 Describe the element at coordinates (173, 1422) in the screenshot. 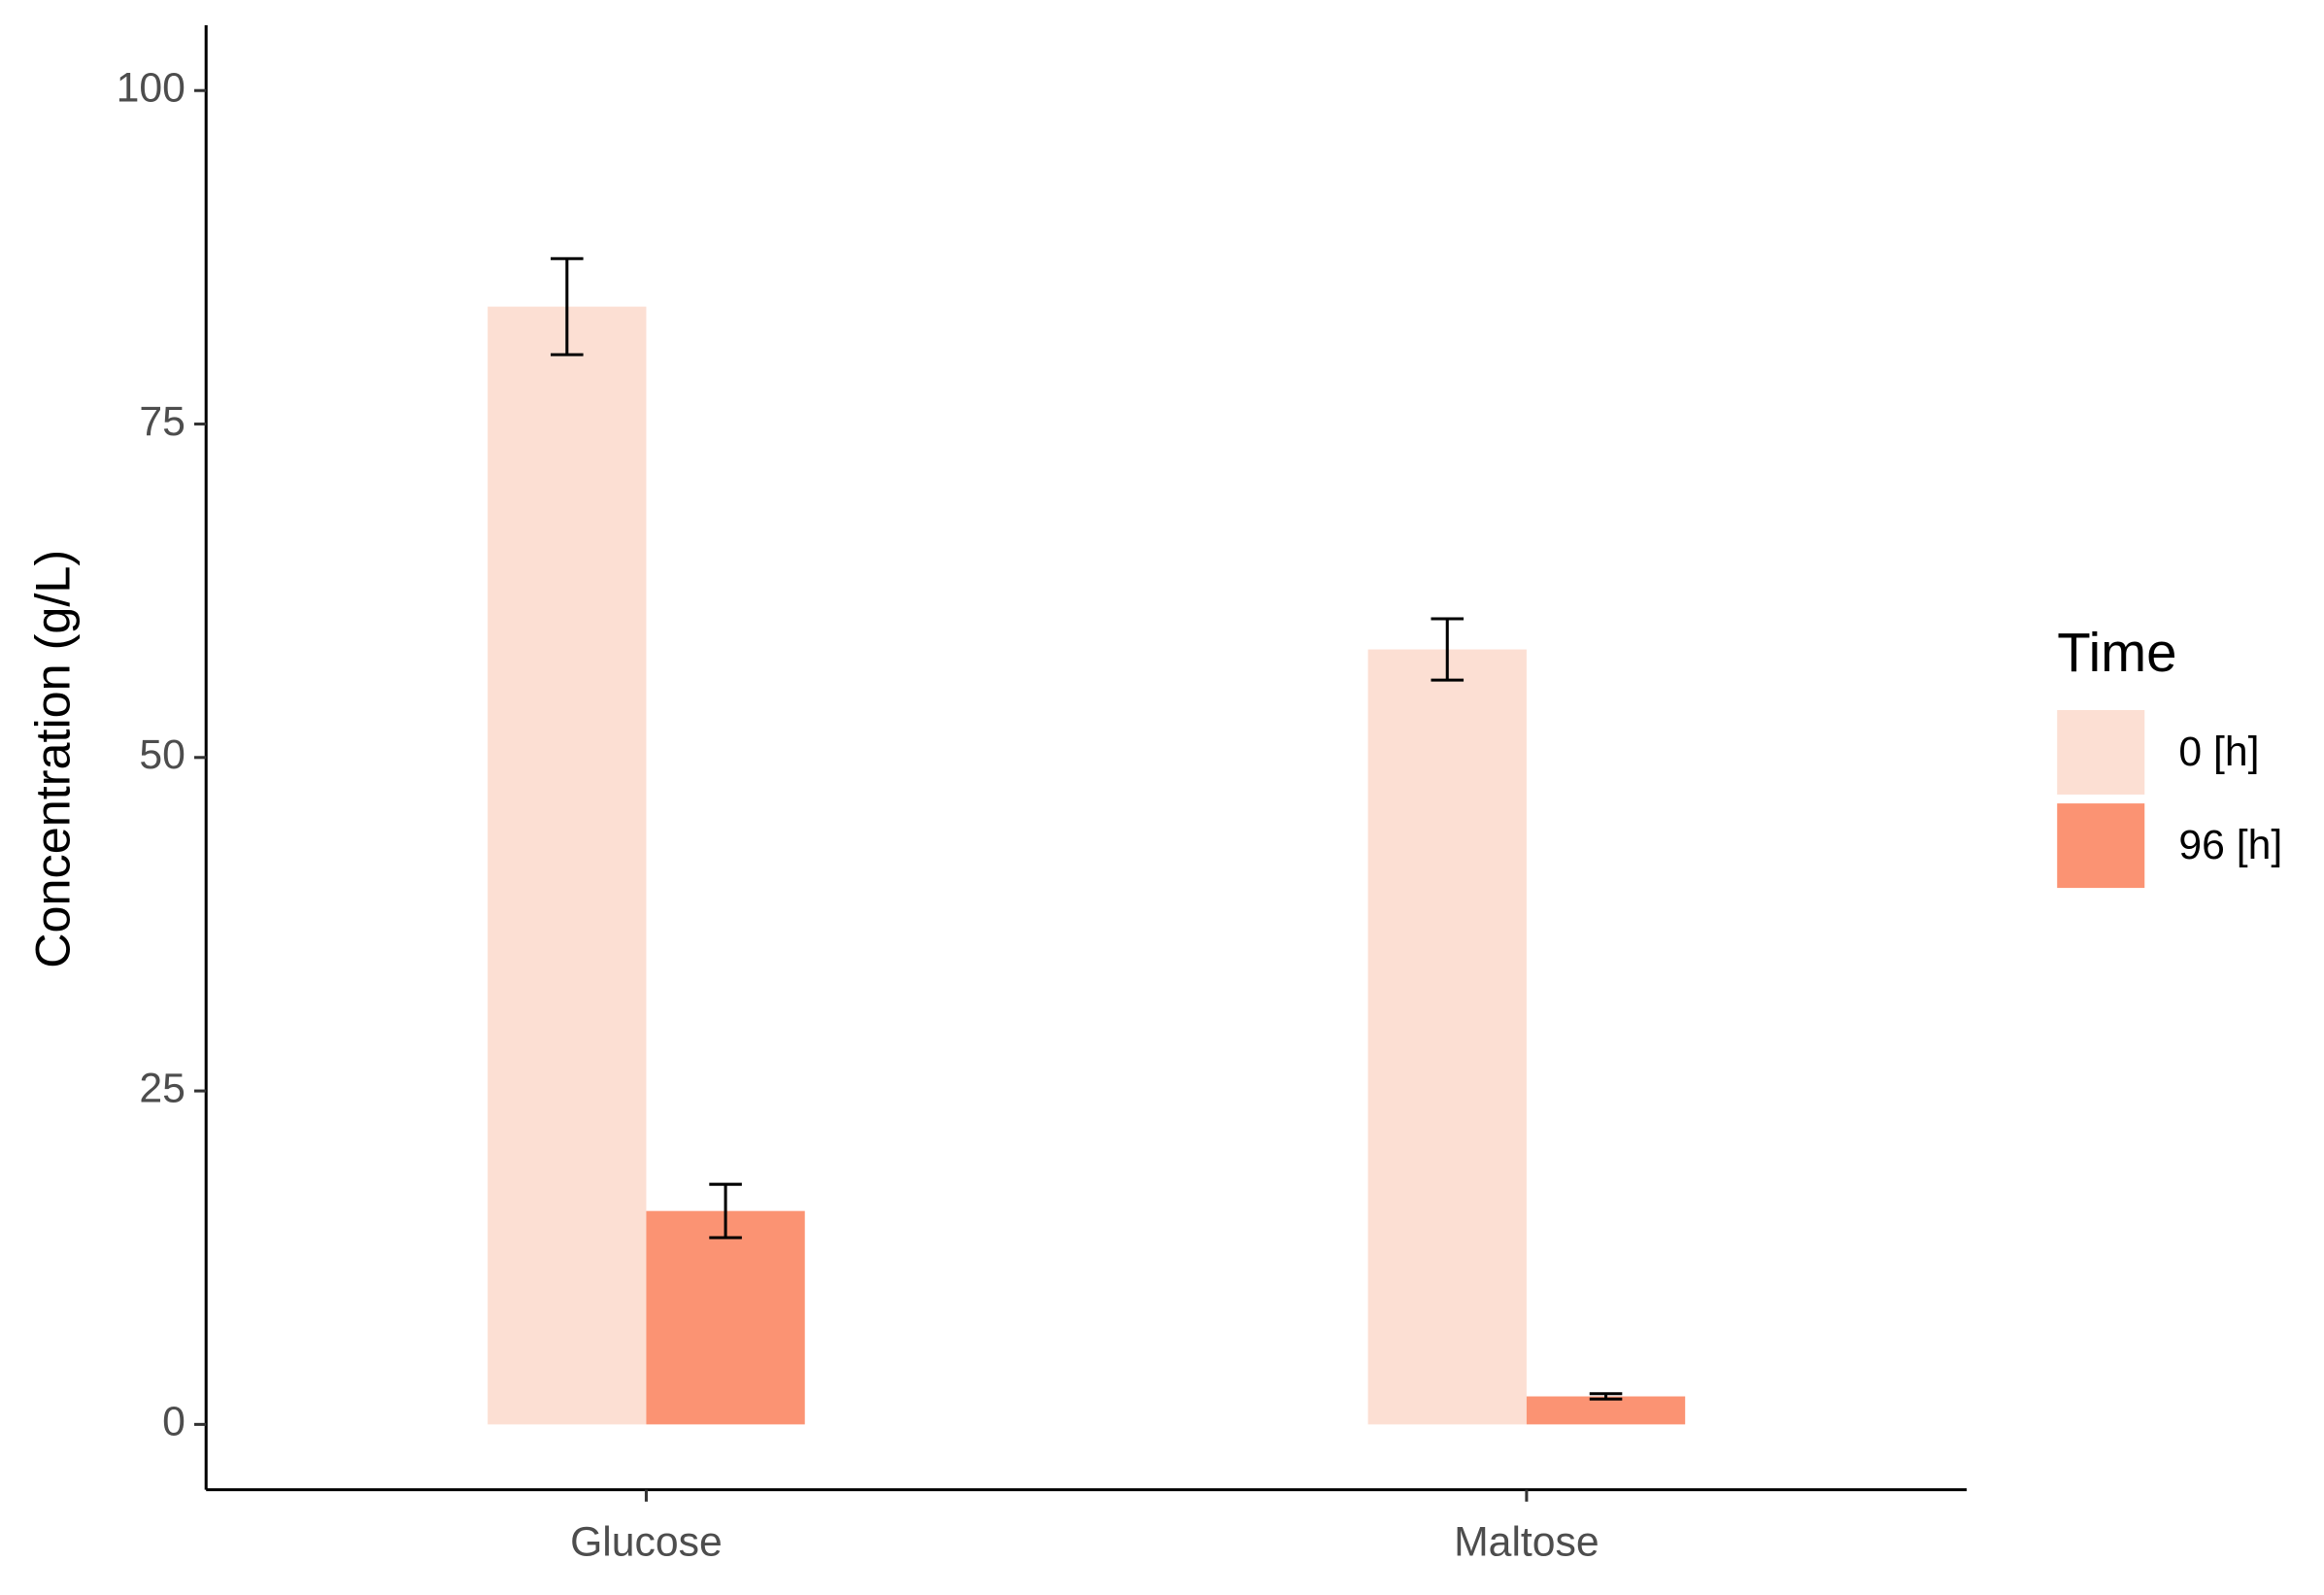

I see `y-tick-label: 0` at that location.